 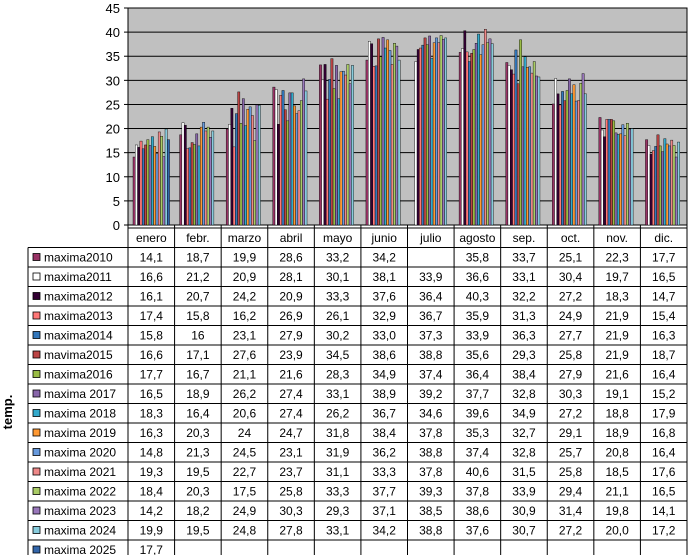 I want to click on data-label: 30,4, so click(x=571, y=277).